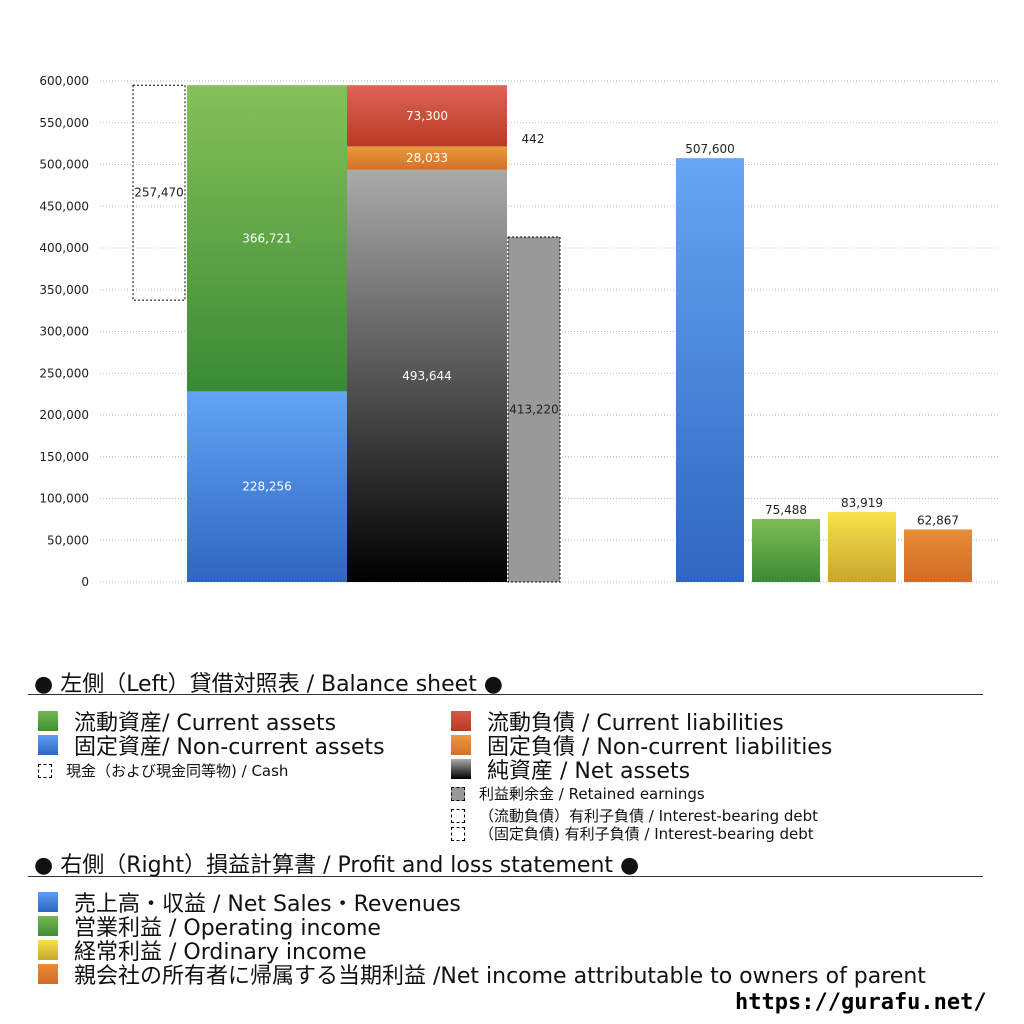  What do you see at coordinates (64, 165) in the screenshot?
I see `y-tick-label: 500,000` at bounding box center [64, 165].